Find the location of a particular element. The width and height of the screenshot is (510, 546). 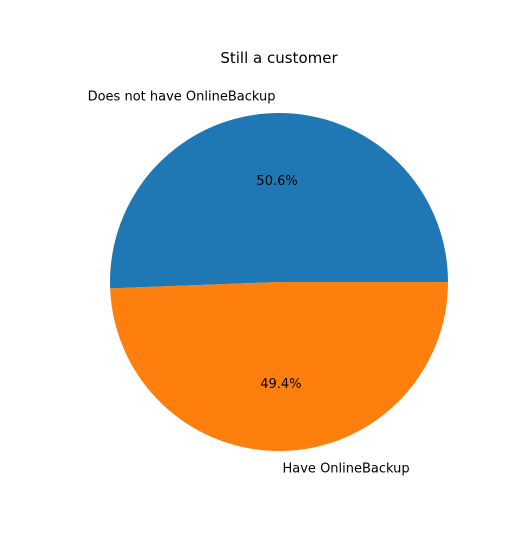

chart-title: Still a customer is located at coordinates (279, 58).